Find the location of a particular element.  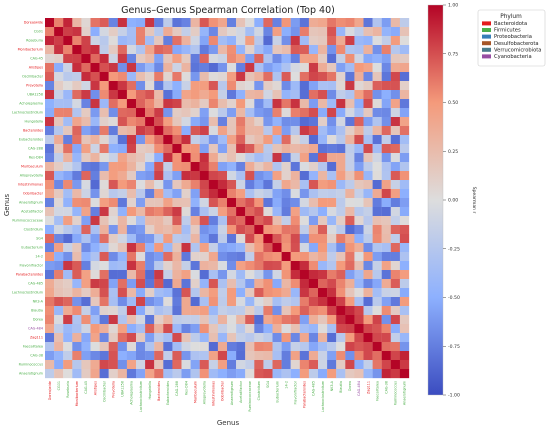

y-tick-label: Prevotella is located at coordinates (34, 86).